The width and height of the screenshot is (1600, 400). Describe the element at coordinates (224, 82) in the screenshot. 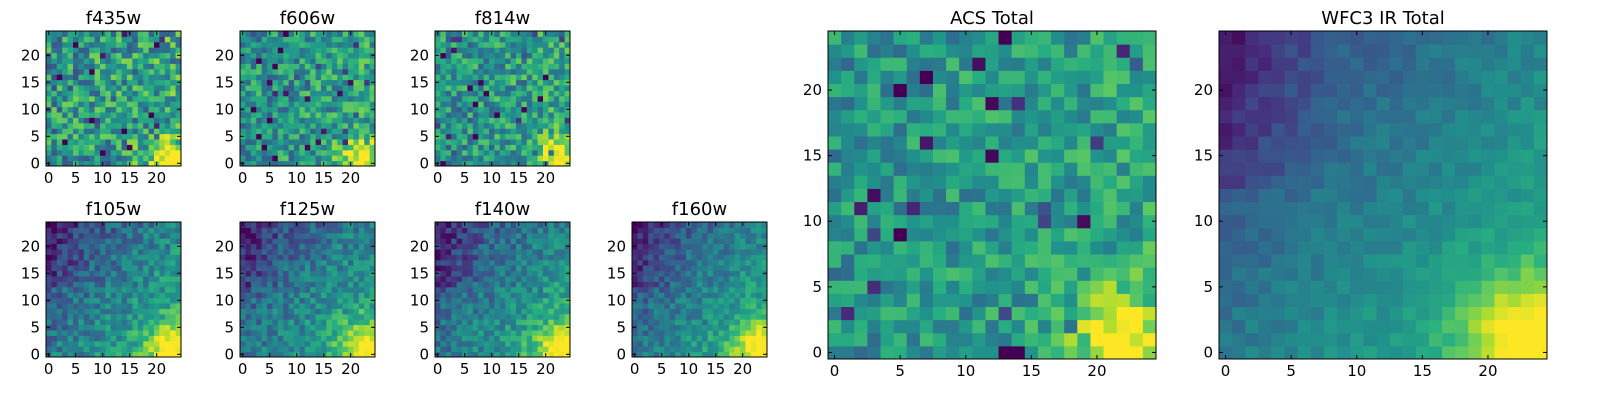

I see `y-tick-label: 15` at that location.